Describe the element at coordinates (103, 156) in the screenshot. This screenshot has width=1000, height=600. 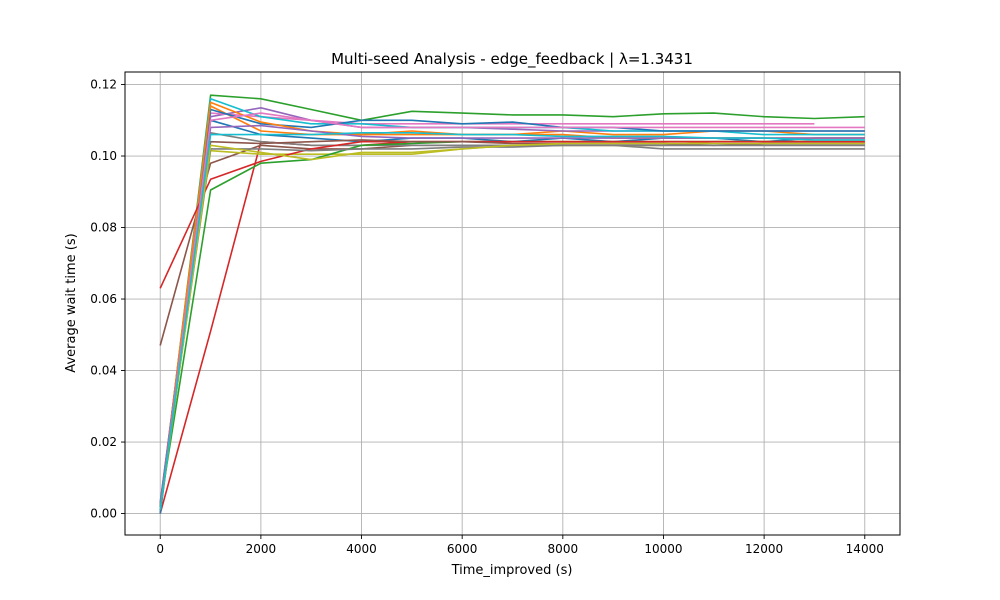
I see `y-tick-label: 0.10` at that location.